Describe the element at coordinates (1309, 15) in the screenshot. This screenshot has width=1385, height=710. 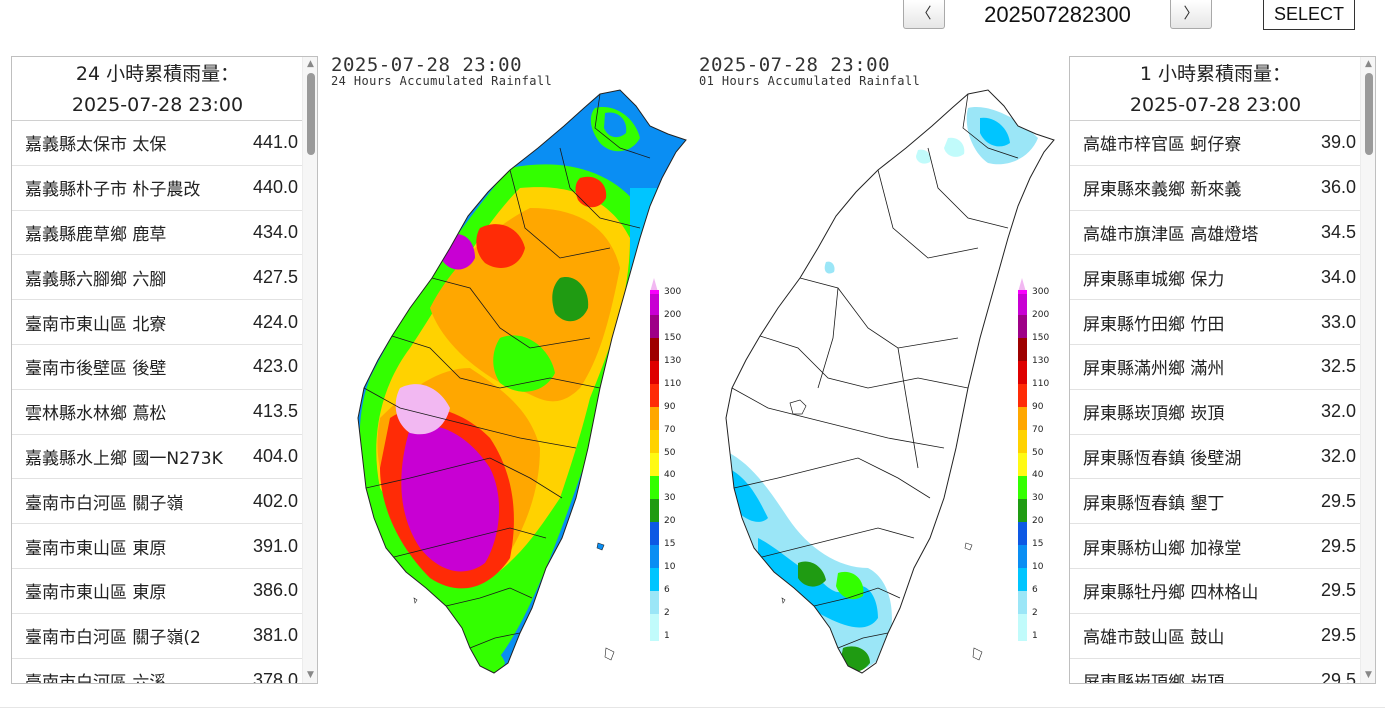
I see `select-button: SELECT` at that location.